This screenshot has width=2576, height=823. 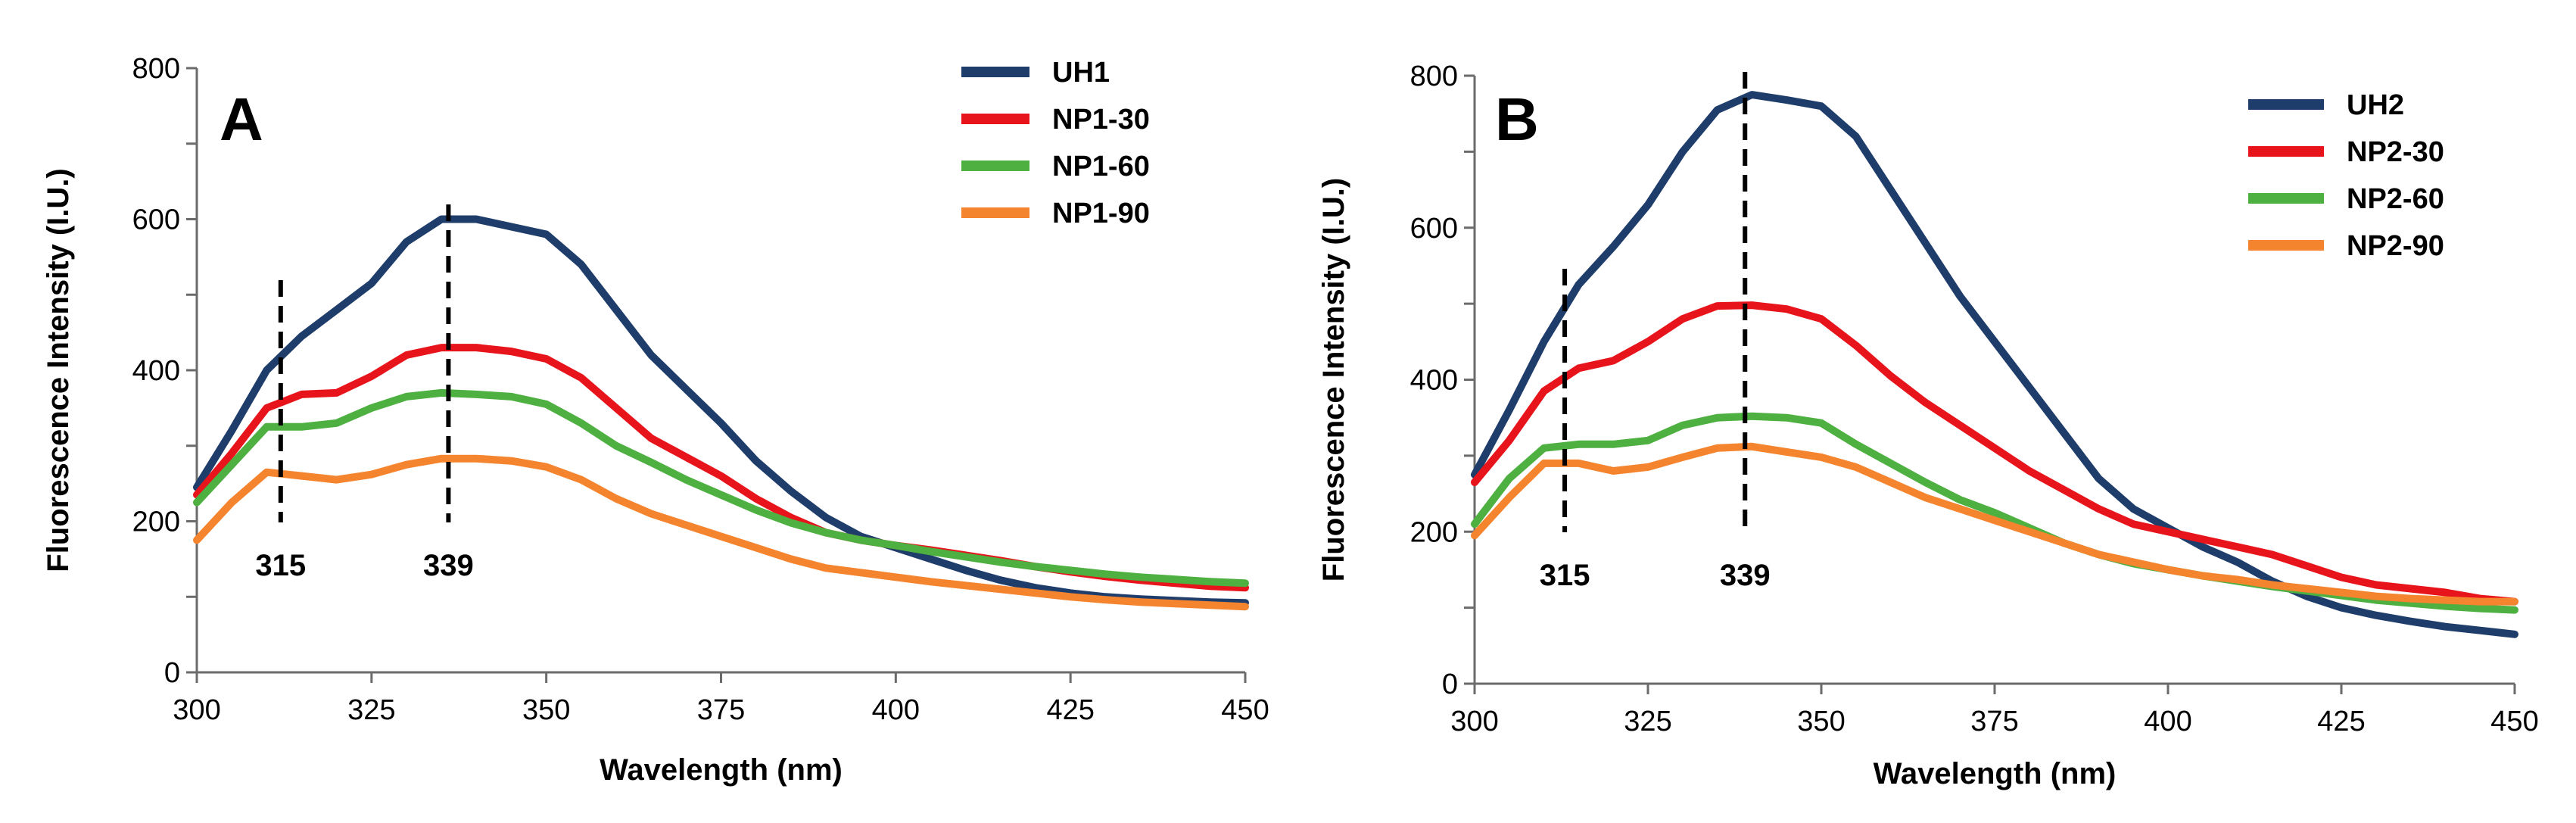 I want to click on panel-a-label: A, so click(x=241, y=120).